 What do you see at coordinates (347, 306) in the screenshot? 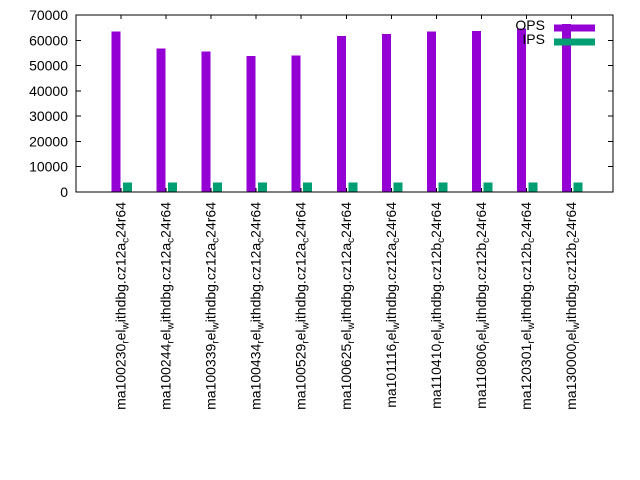
I see `x-category-label: ma100625relwithdbg.cz12ac24r64` at bounding box center [347, 306].